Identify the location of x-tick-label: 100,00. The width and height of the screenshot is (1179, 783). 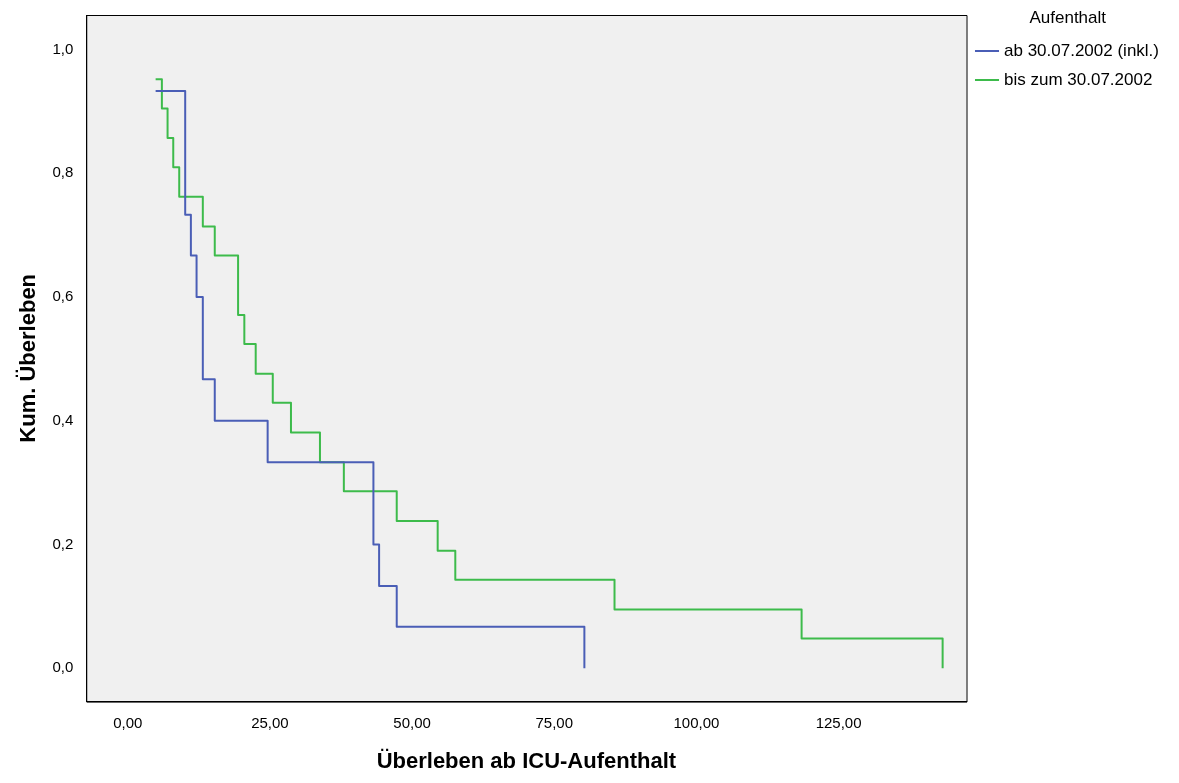
(696, 722).